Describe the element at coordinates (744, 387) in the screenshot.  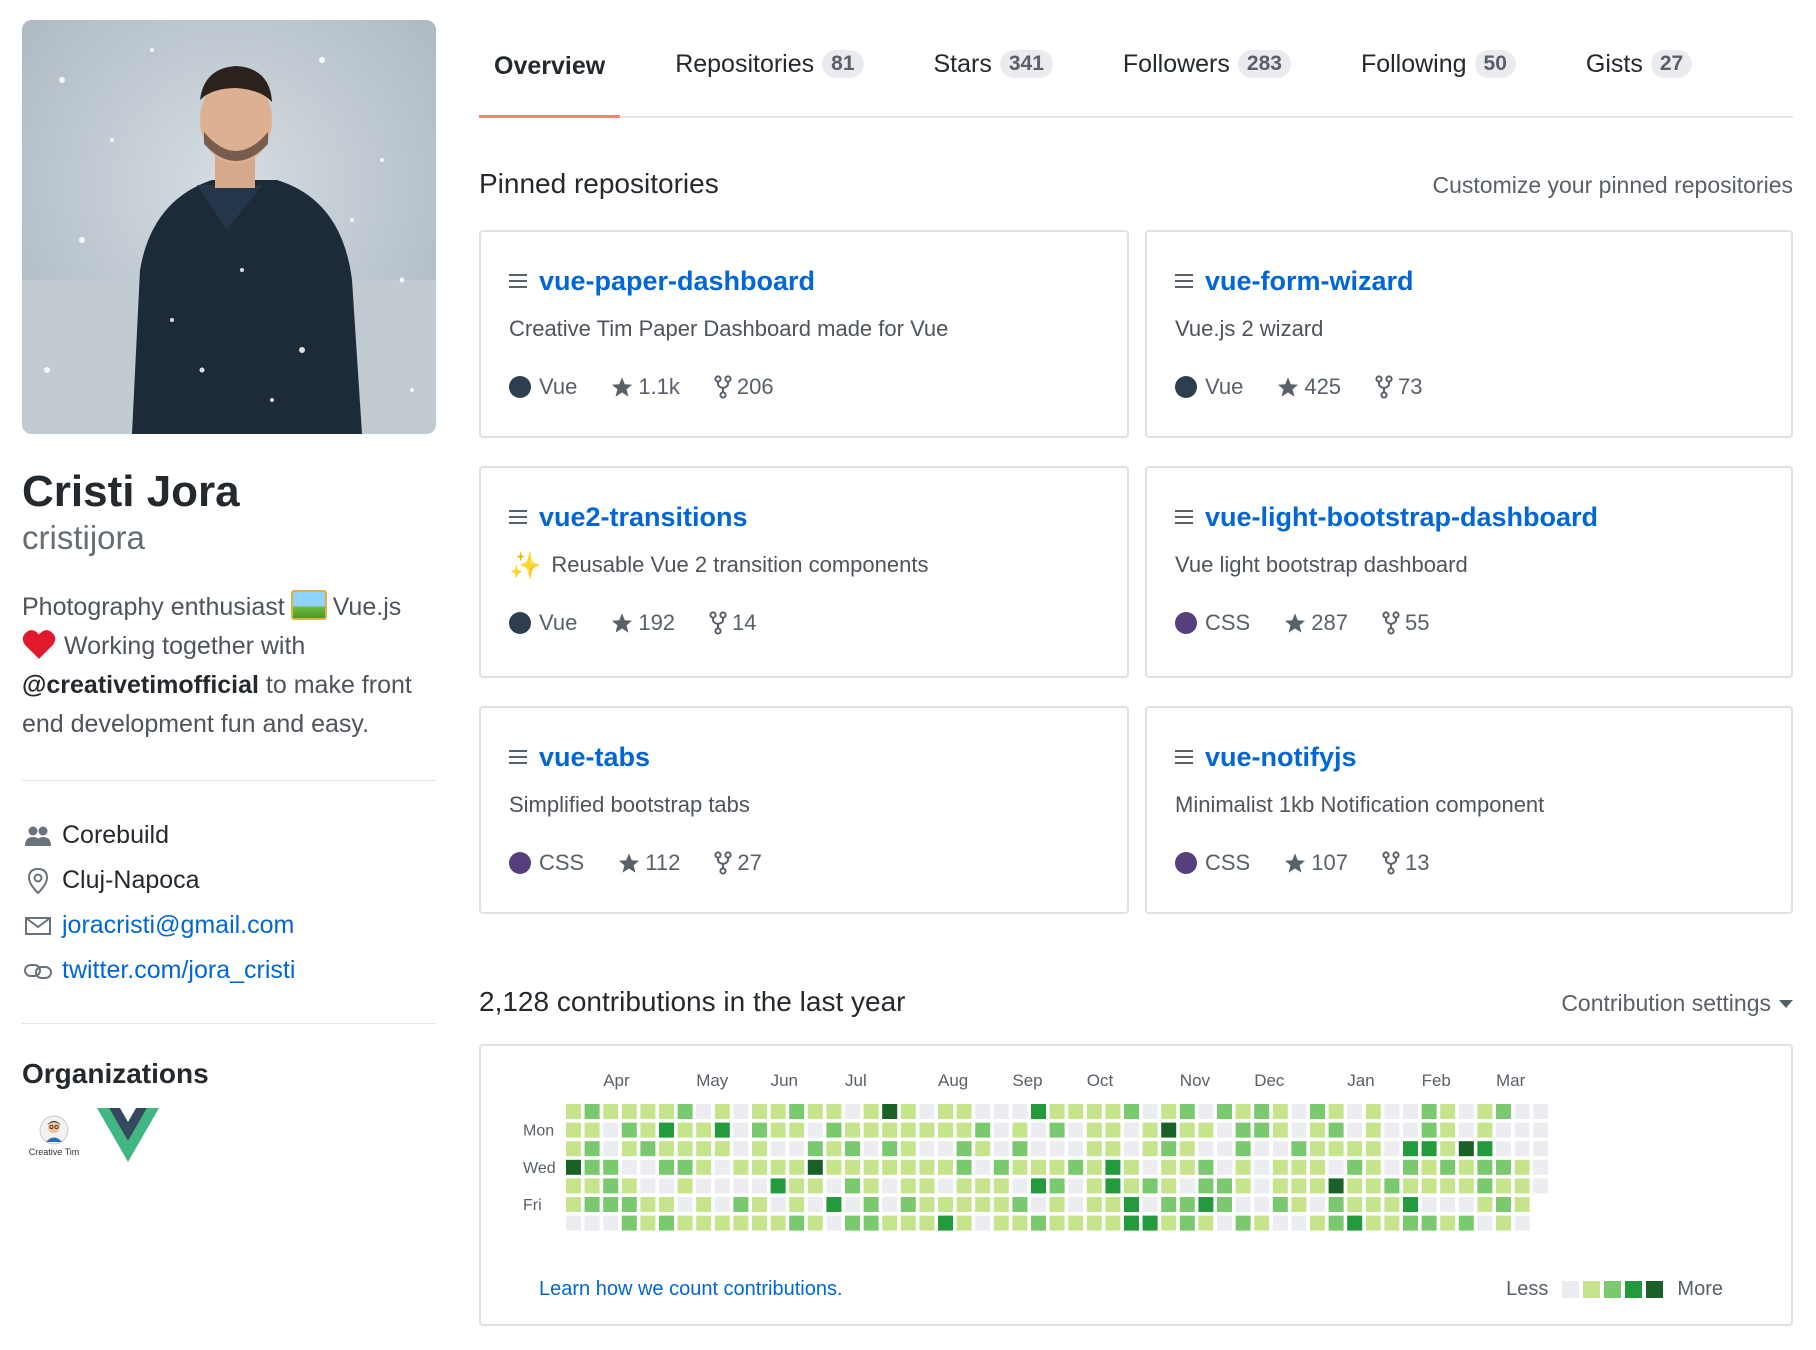
I see `repo-forks: 206` at that location.